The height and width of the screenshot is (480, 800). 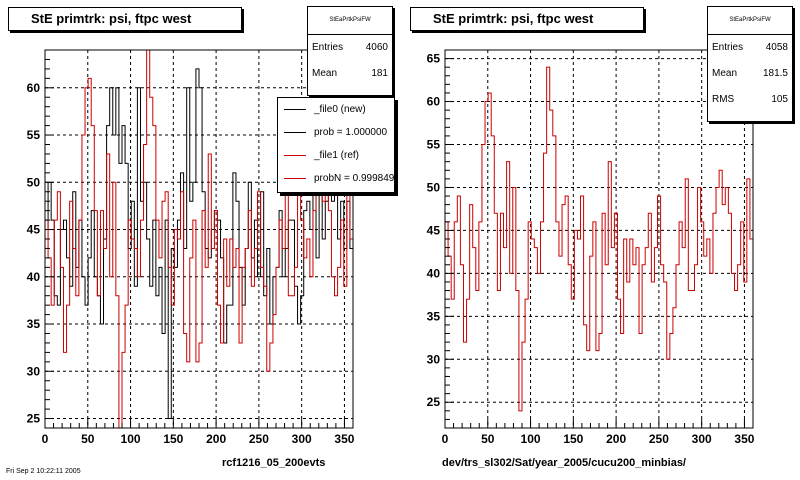 What do you see at coordinates (750, 47) in the screenshot?
I see `right-stats-entries: Entries 4058` at bounding box center [750, 47].